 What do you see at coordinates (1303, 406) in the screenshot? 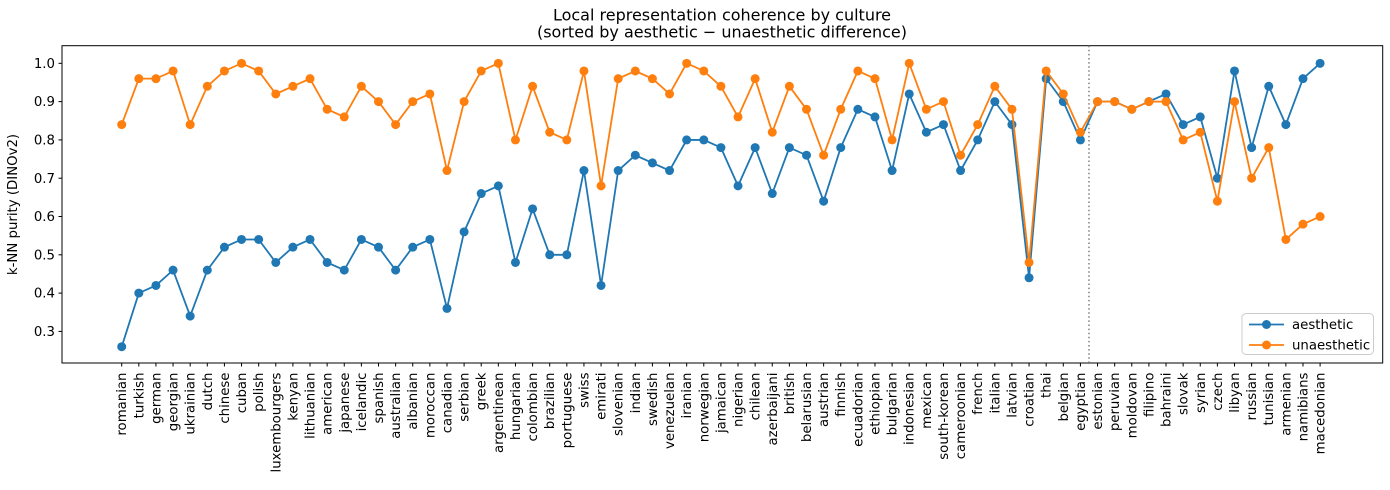
I see `x-tick-label: namibians` at bounding box center [1303, 406].